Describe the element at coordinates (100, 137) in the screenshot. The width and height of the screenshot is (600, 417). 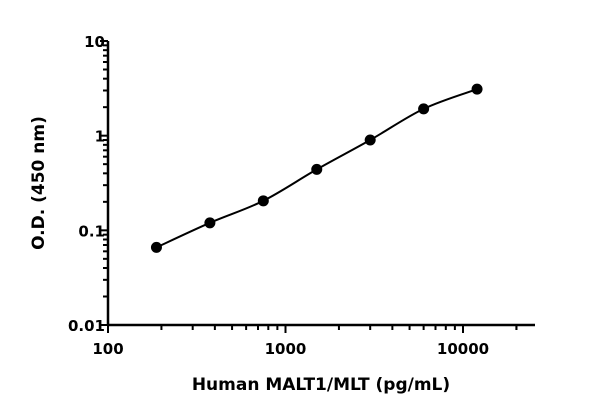
I see `y-tick-label: 1` at that location.